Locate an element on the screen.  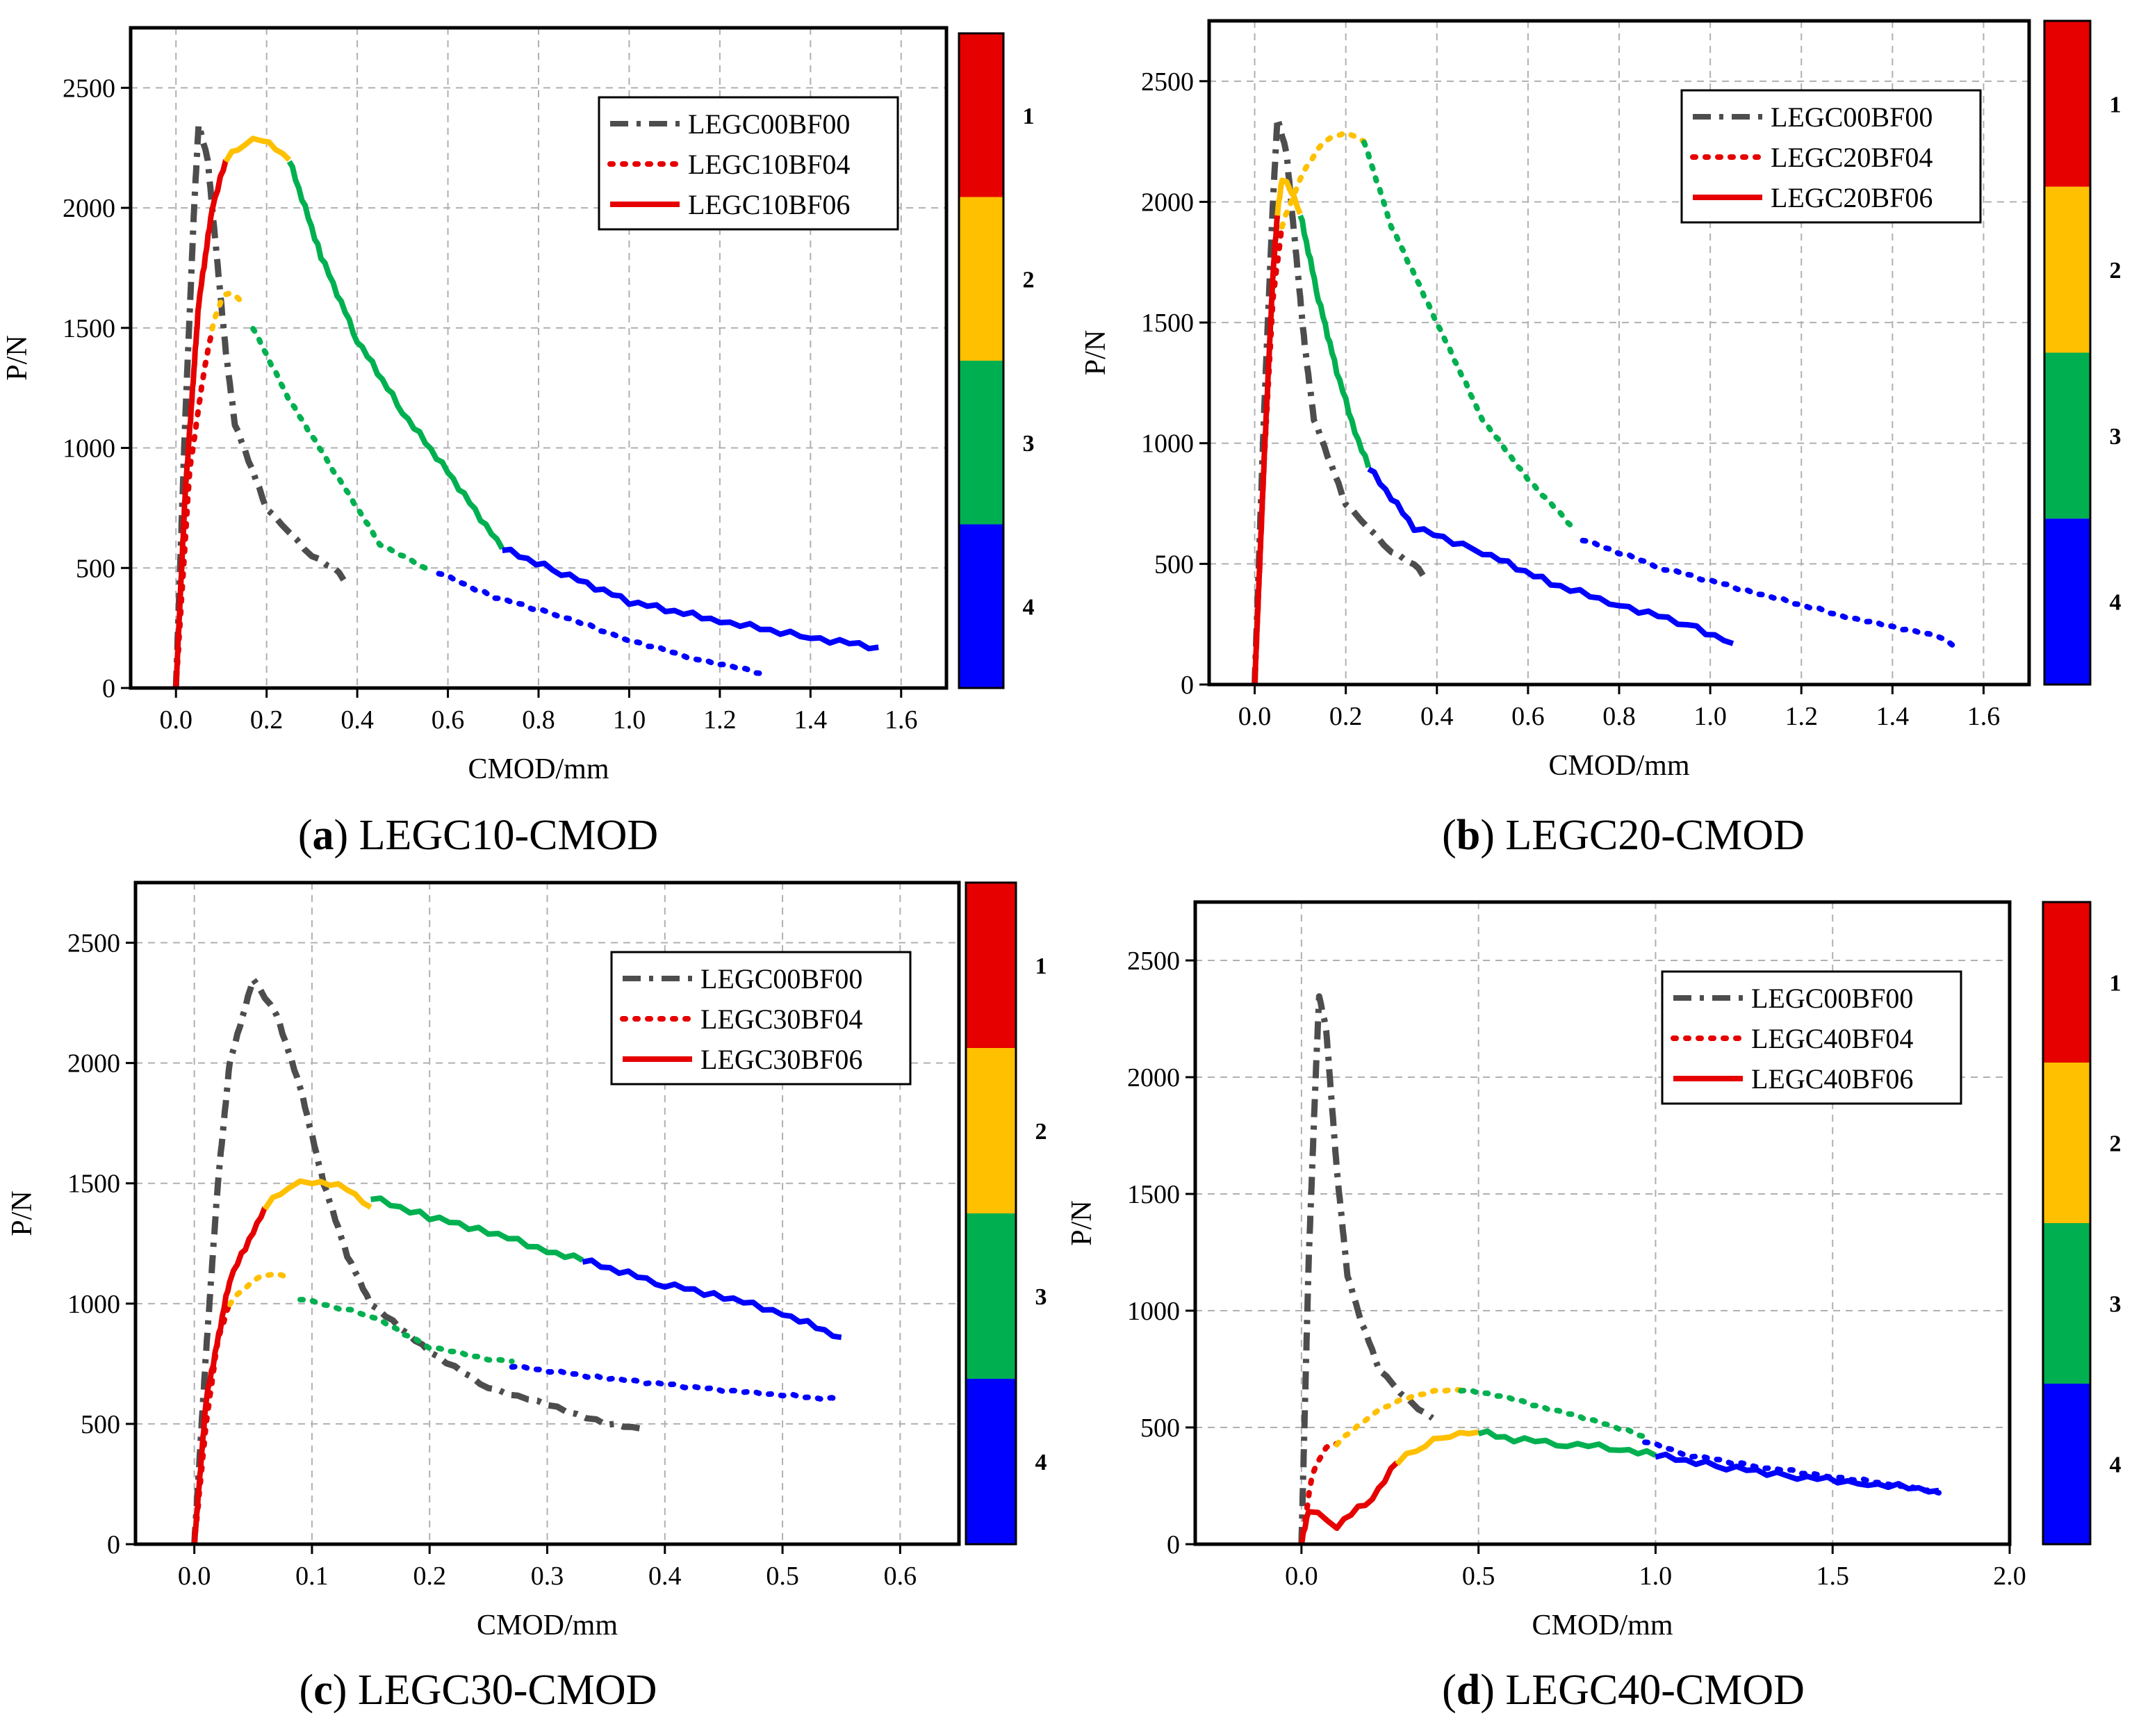
series-group is located at coordinates (525, 405).